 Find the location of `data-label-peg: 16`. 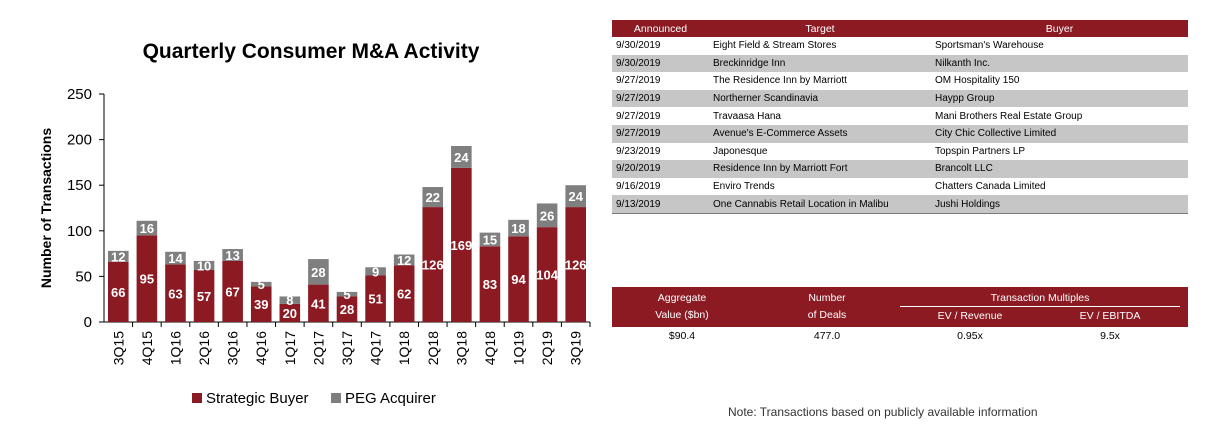

data-label-peg: 16 is located at coordinates (147, 228).